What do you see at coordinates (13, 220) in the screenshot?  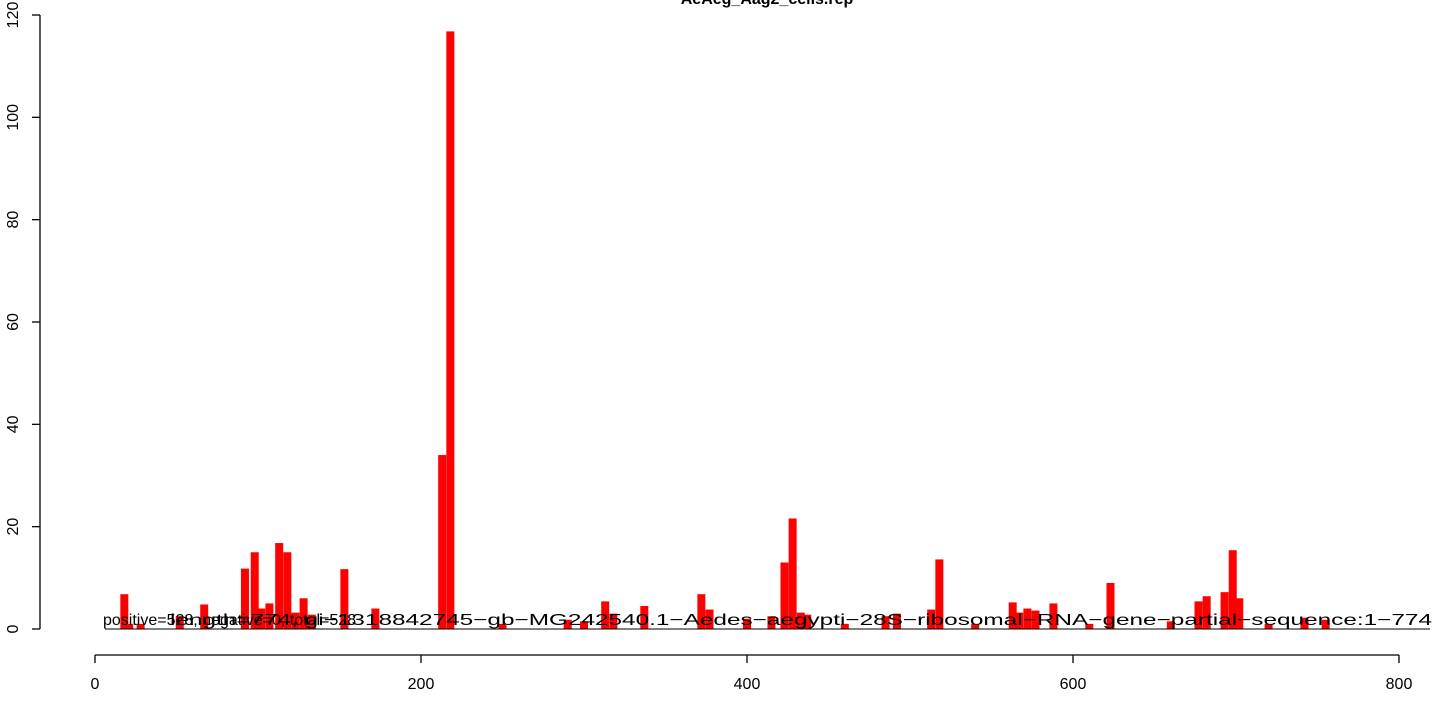 I see `y-tick-label: 80` at bounding box center [13, 220].